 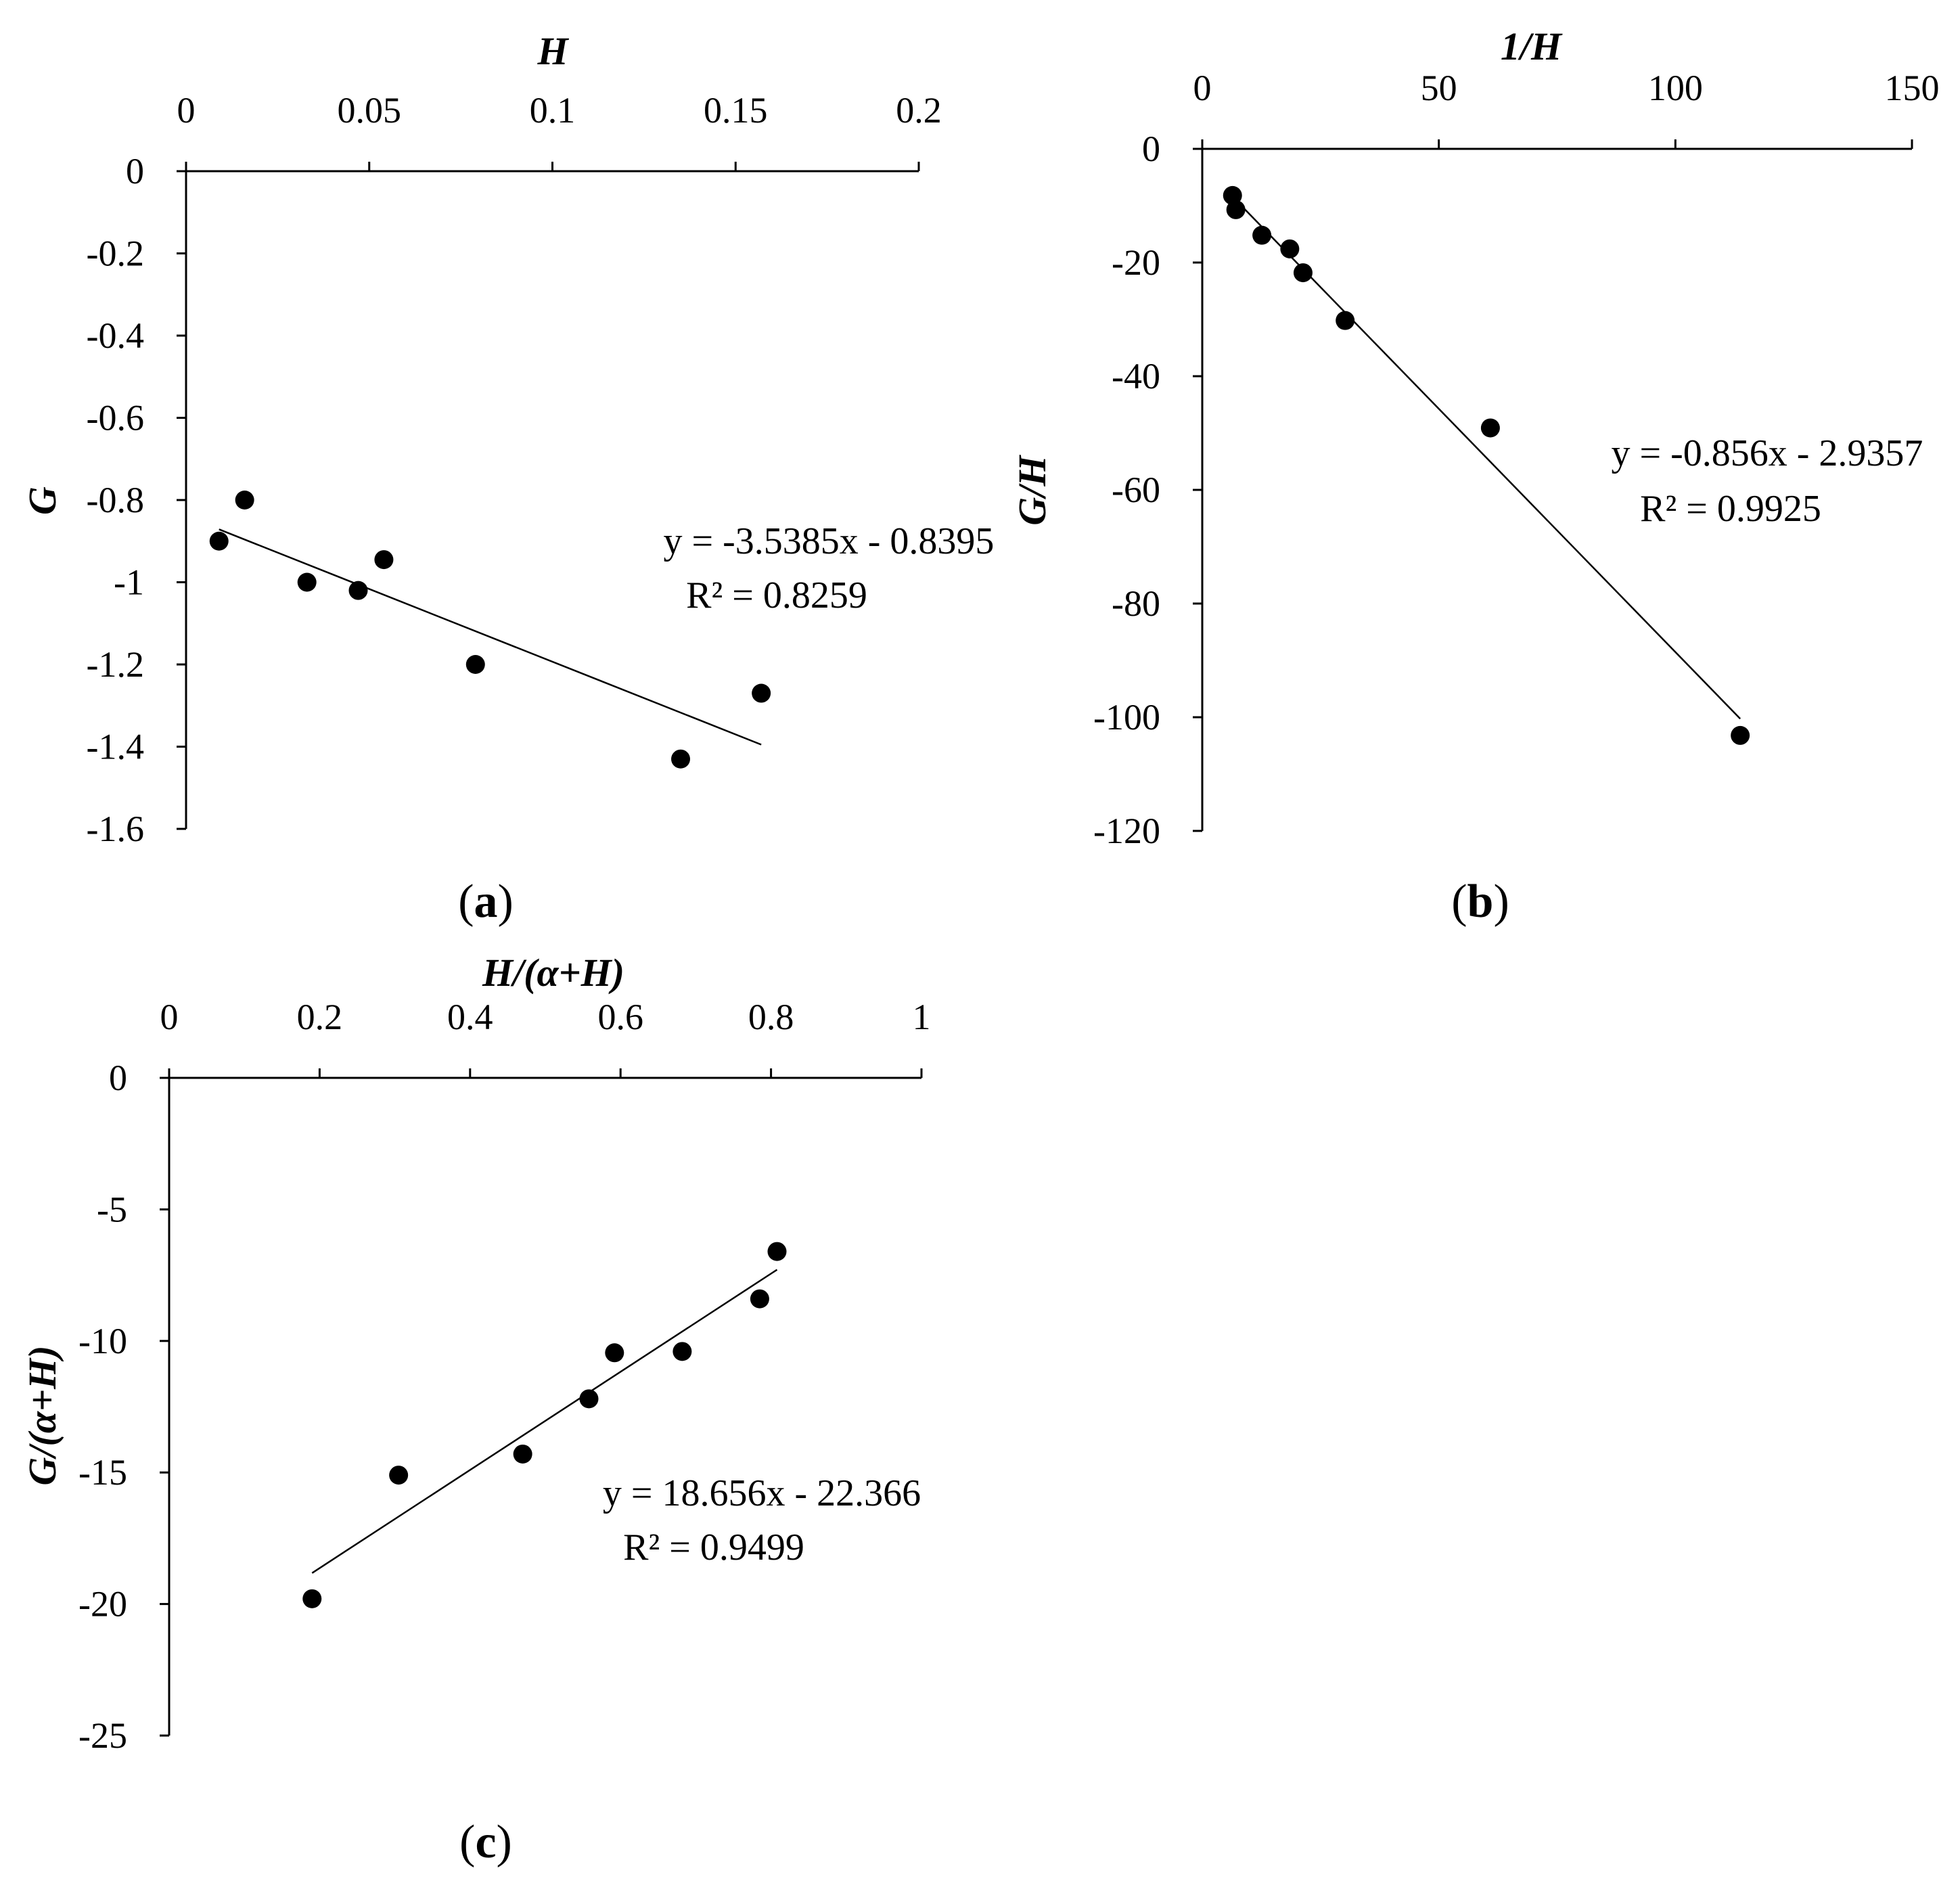 I want to click on panel-c-y-tick-label: -20, so click(x=102, y=1604).